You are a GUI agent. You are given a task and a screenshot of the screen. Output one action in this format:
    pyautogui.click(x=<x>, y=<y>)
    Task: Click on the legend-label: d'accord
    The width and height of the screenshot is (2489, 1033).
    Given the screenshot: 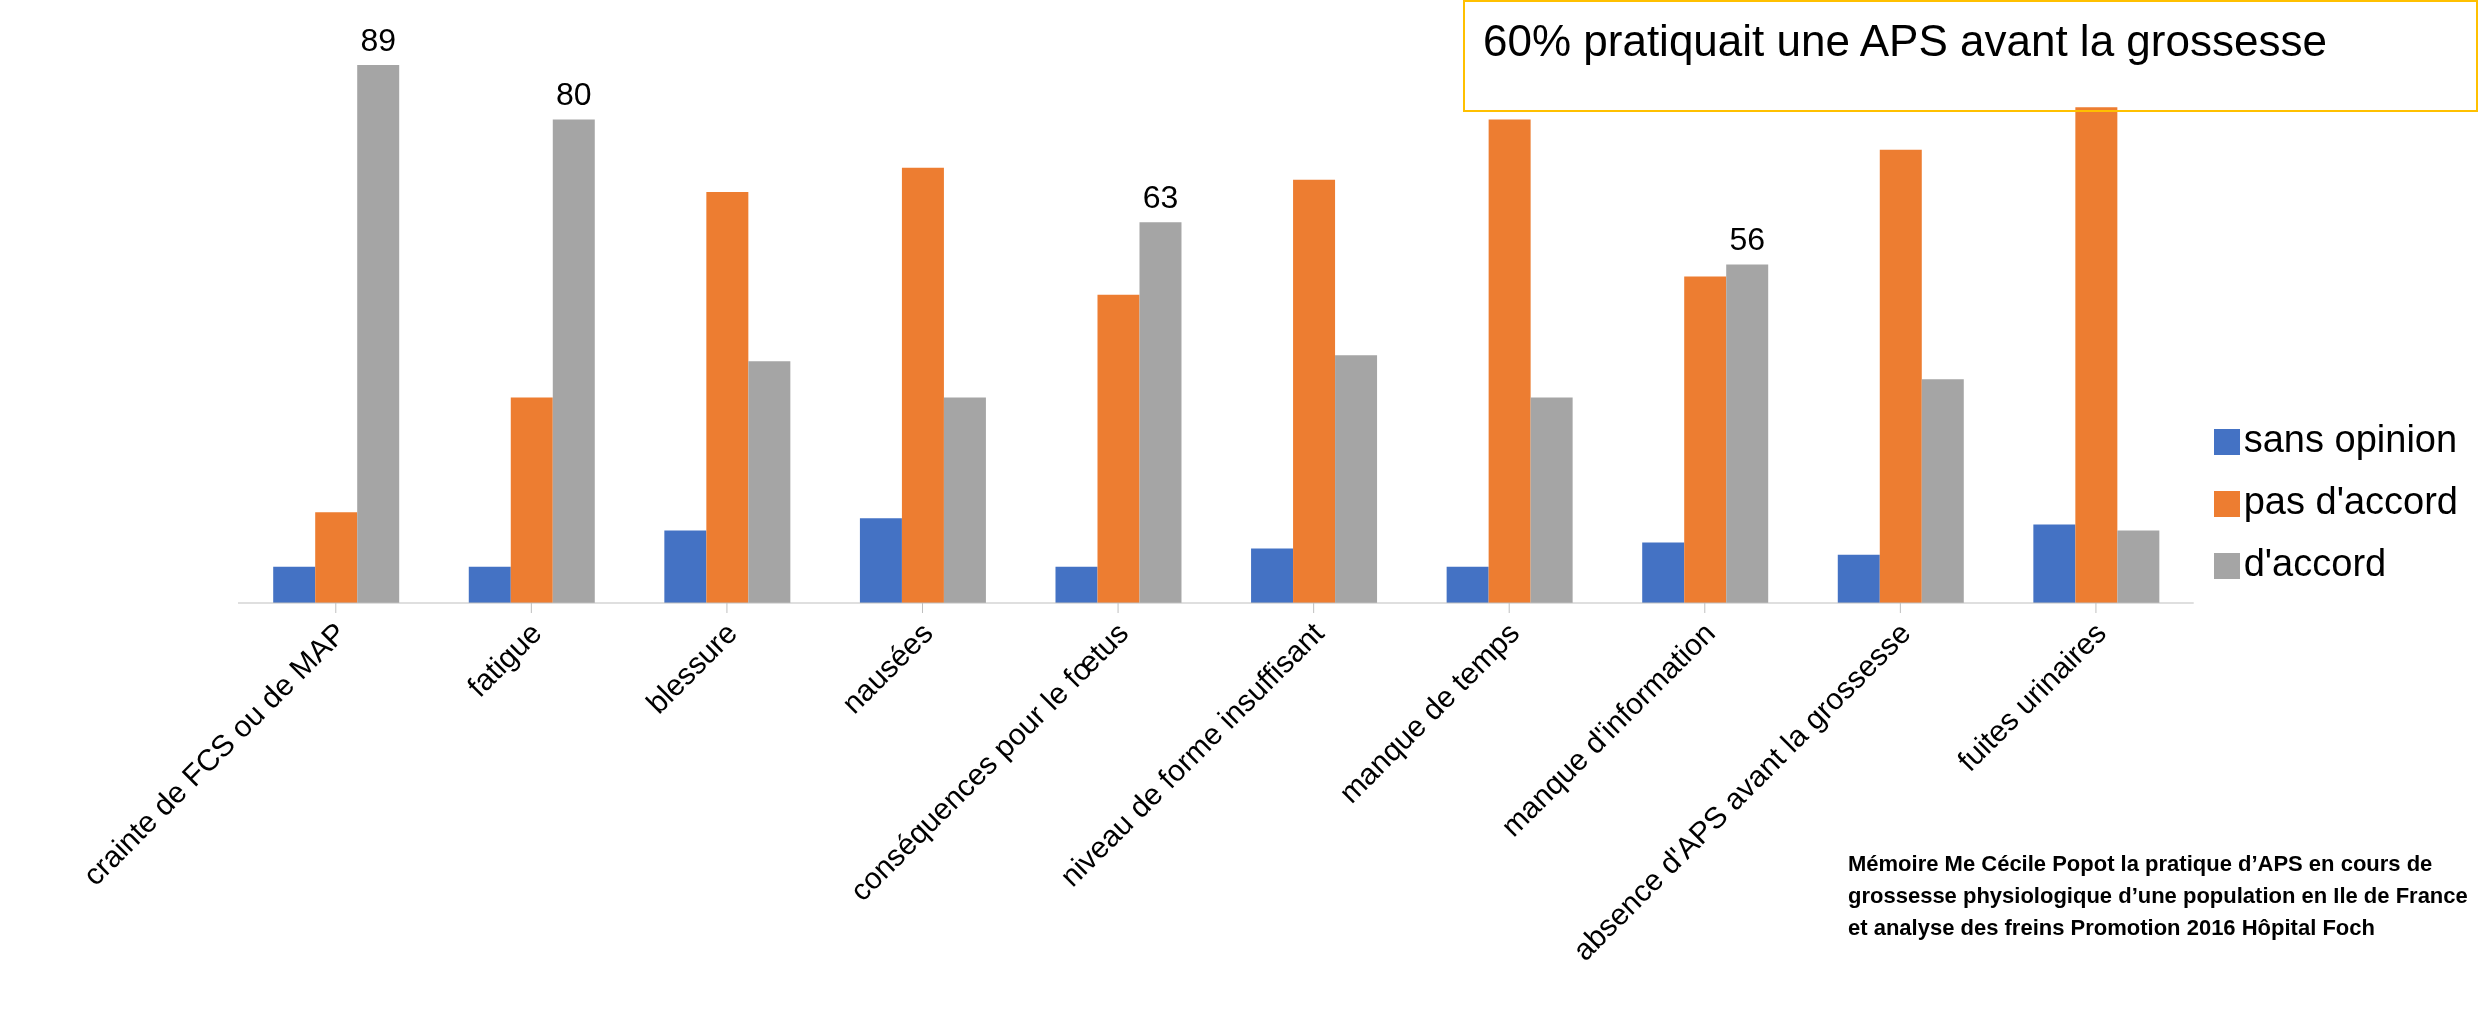 What is the action you would take?
    pyautogui.click(x=2315, y=563)
    